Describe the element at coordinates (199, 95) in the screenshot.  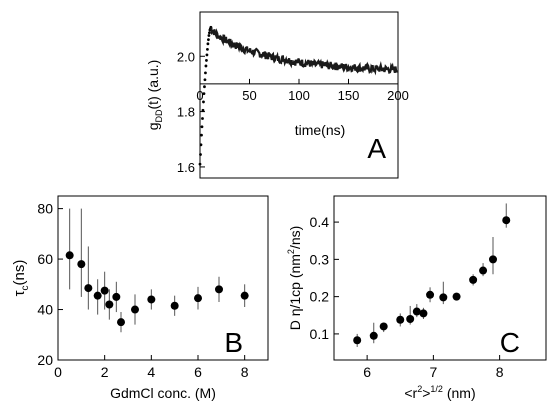
I see `panel-a-x-tick-label: 0` at that location.